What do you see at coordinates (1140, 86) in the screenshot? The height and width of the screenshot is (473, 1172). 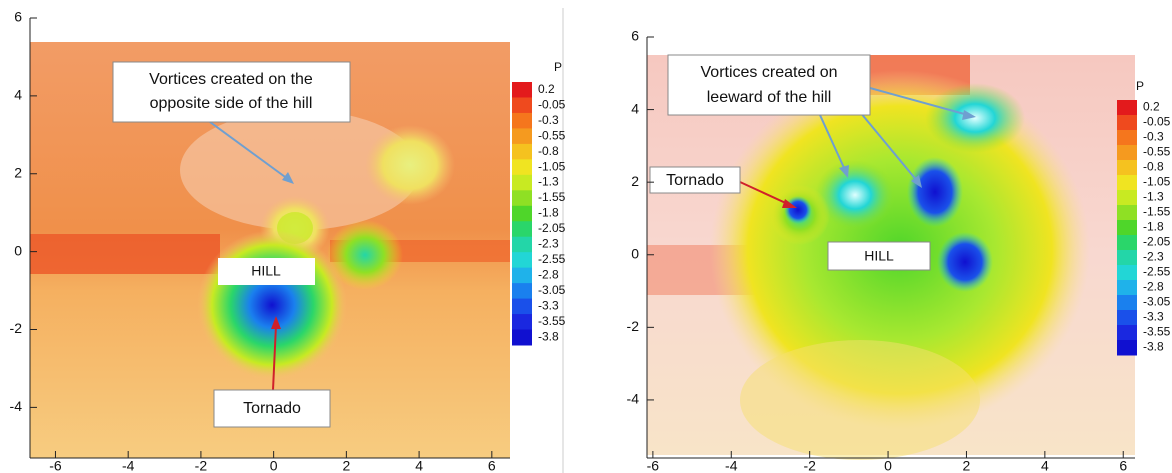 I see `colorbar-title: P` at bounding box center [1140, 86].